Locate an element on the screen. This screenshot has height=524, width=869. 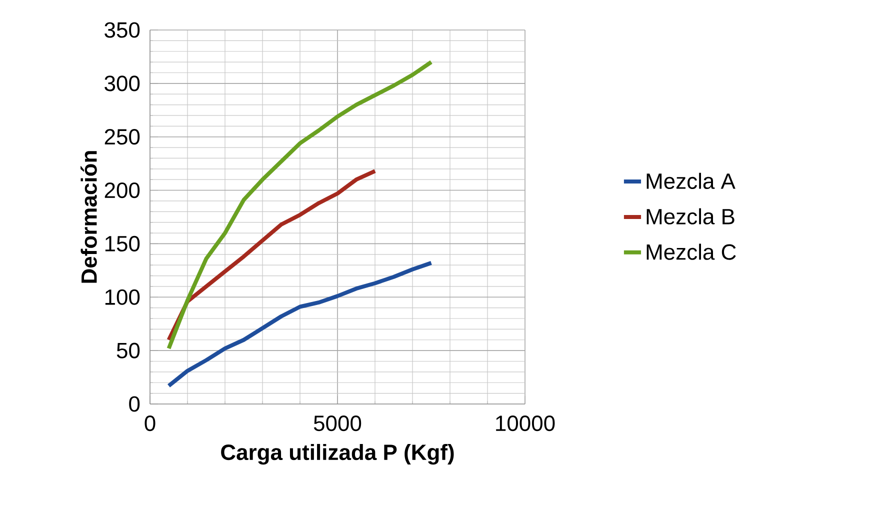
x-tick-label: 0 is located at coordinates (150, 424).